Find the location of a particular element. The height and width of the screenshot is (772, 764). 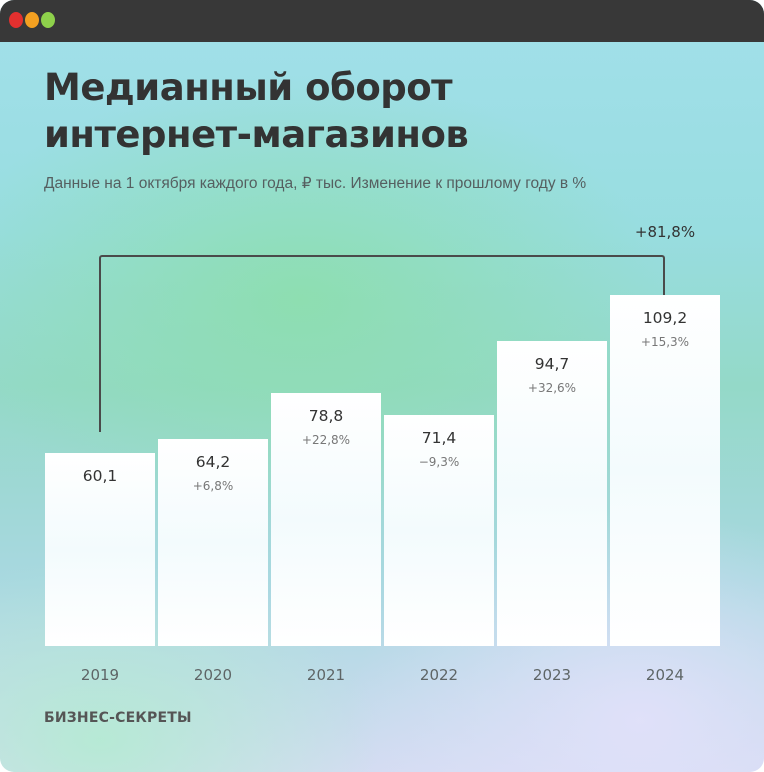

maximize-window-icon is located at coordinates (48, 20).